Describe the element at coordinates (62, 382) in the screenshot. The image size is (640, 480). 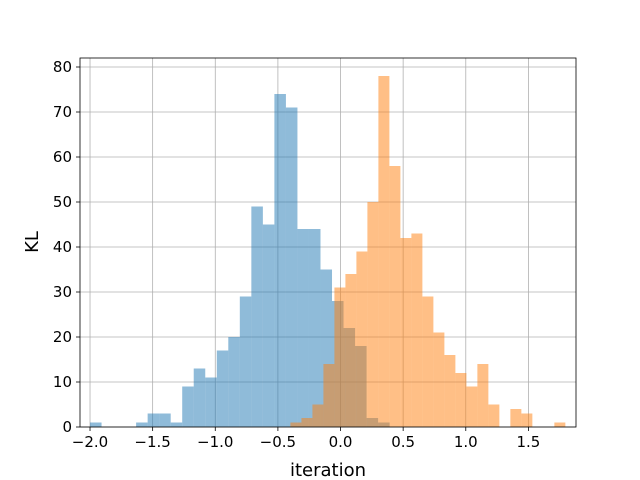
I see `y-tick-label-1: 10` at that location.